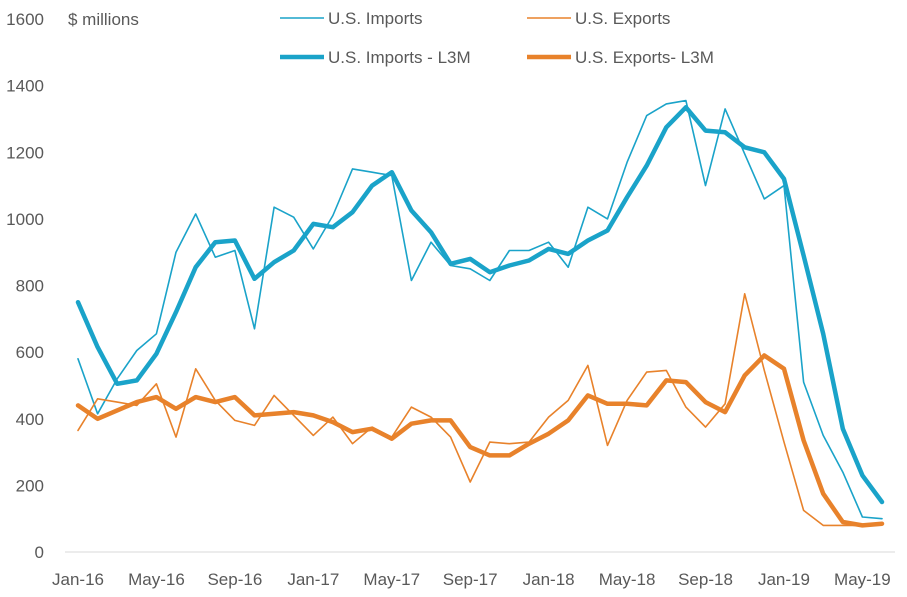 This screenshot has width=907, height=597. Describe the element at coordinates (30, 419) in the screenshot. I see `y-tick-label: 400` at that location.